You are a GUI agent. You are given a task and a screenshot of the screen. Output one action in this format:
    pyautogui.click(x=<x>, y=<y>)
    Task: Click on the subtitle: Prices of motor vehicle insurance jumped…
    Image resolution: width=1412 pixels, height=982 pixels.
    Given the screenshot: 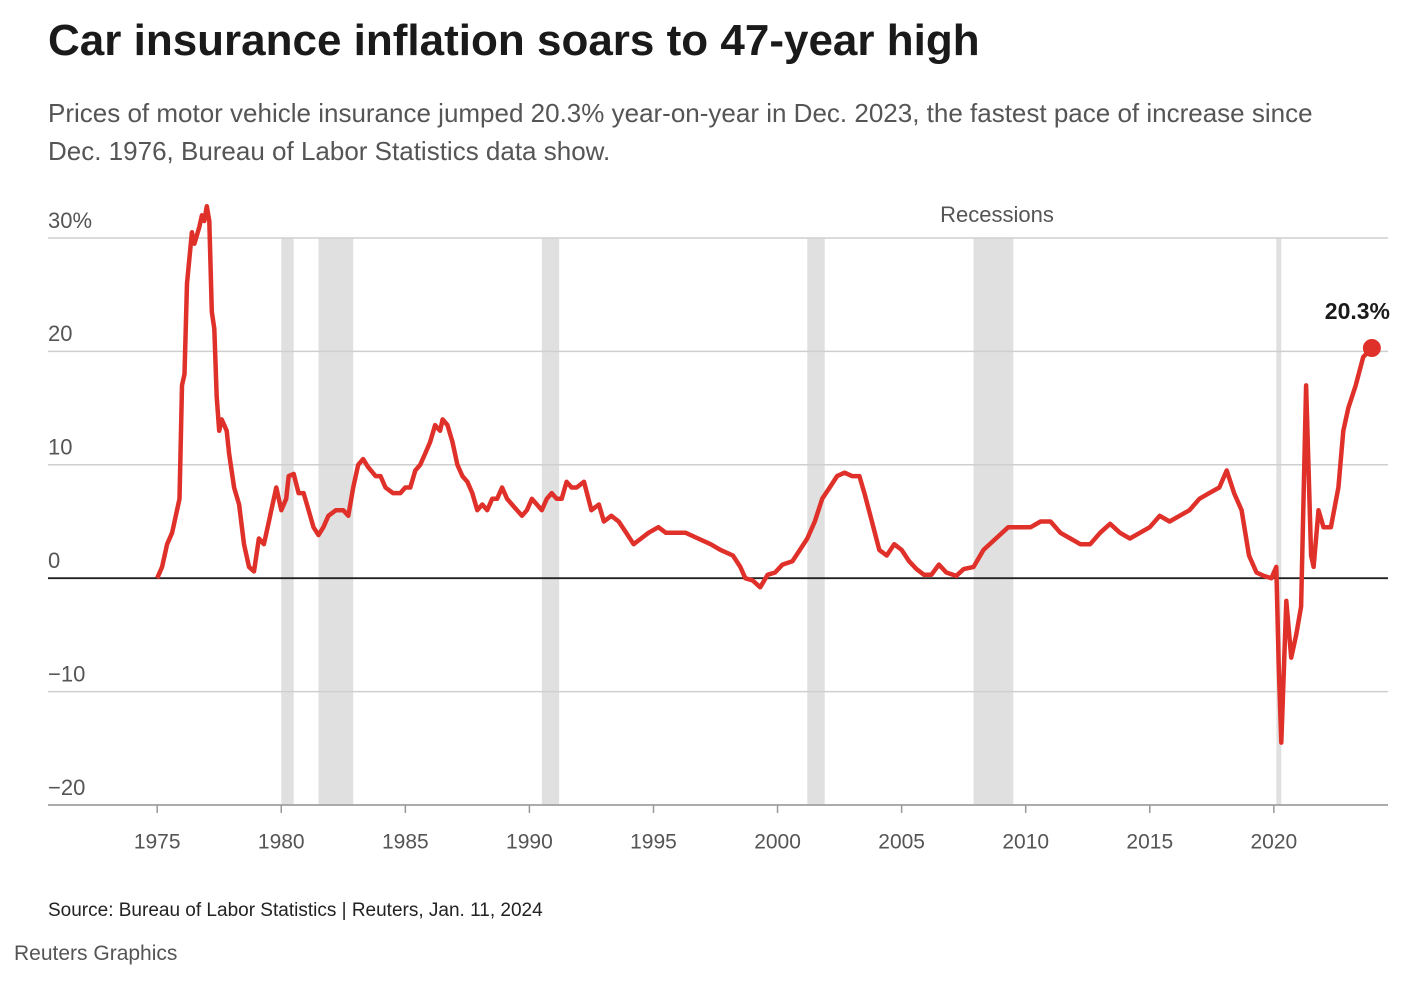 What is the action you would take?
    pyautogui.click(x=680, y=132)
    